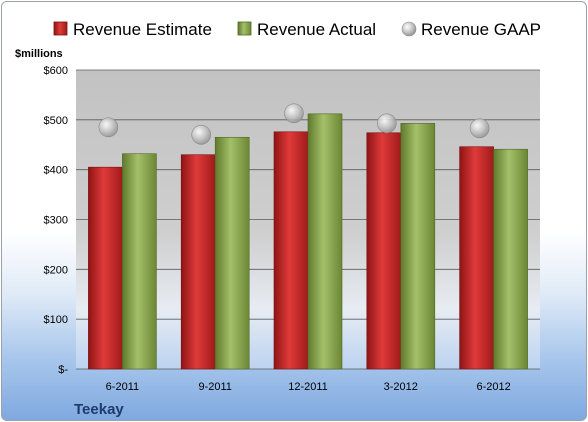 Image resolution: width=588 pixels, height=422 pixels. Describe the element at coordinates (56, 270) in the screenshot. I see `y-tick-label: $200` at that location.